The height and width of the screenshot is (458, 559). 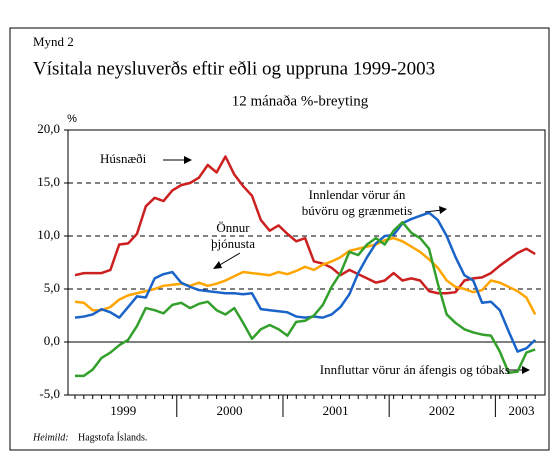 I want to click on series-label-box: Innfluttar vörur án áfengis og tóbaks, so click(x=414, y=369).